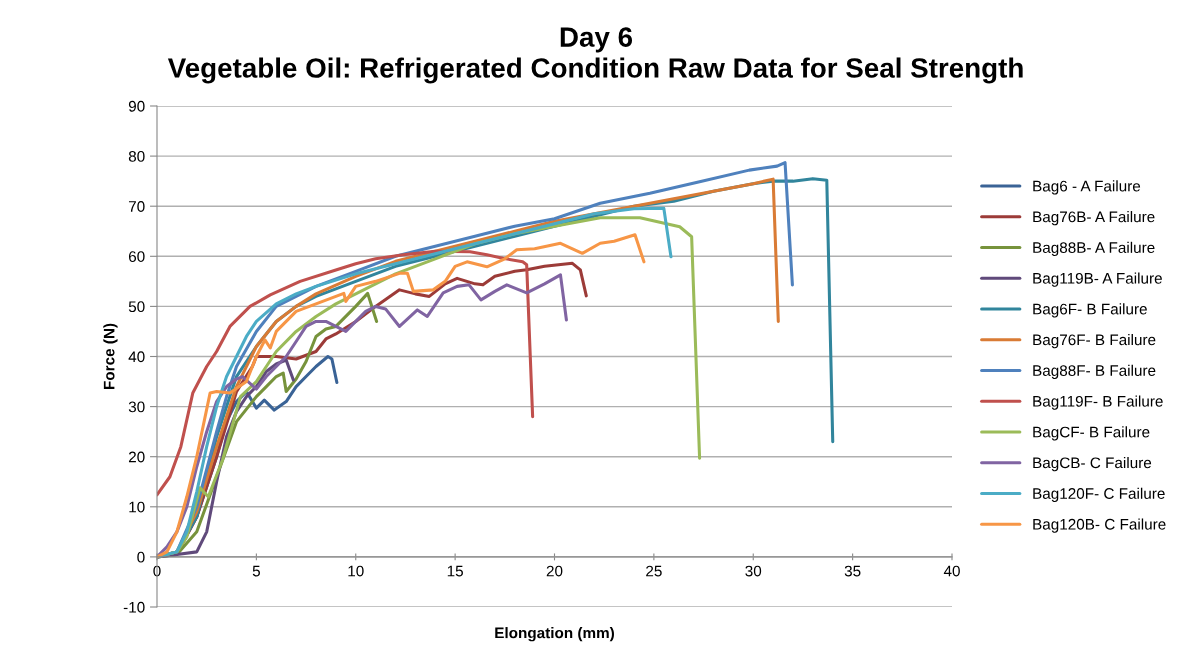 This screenshot has width=1192, height=657. I want to click on legend-label: Bag88B- A Failure, so click(1094, 249).